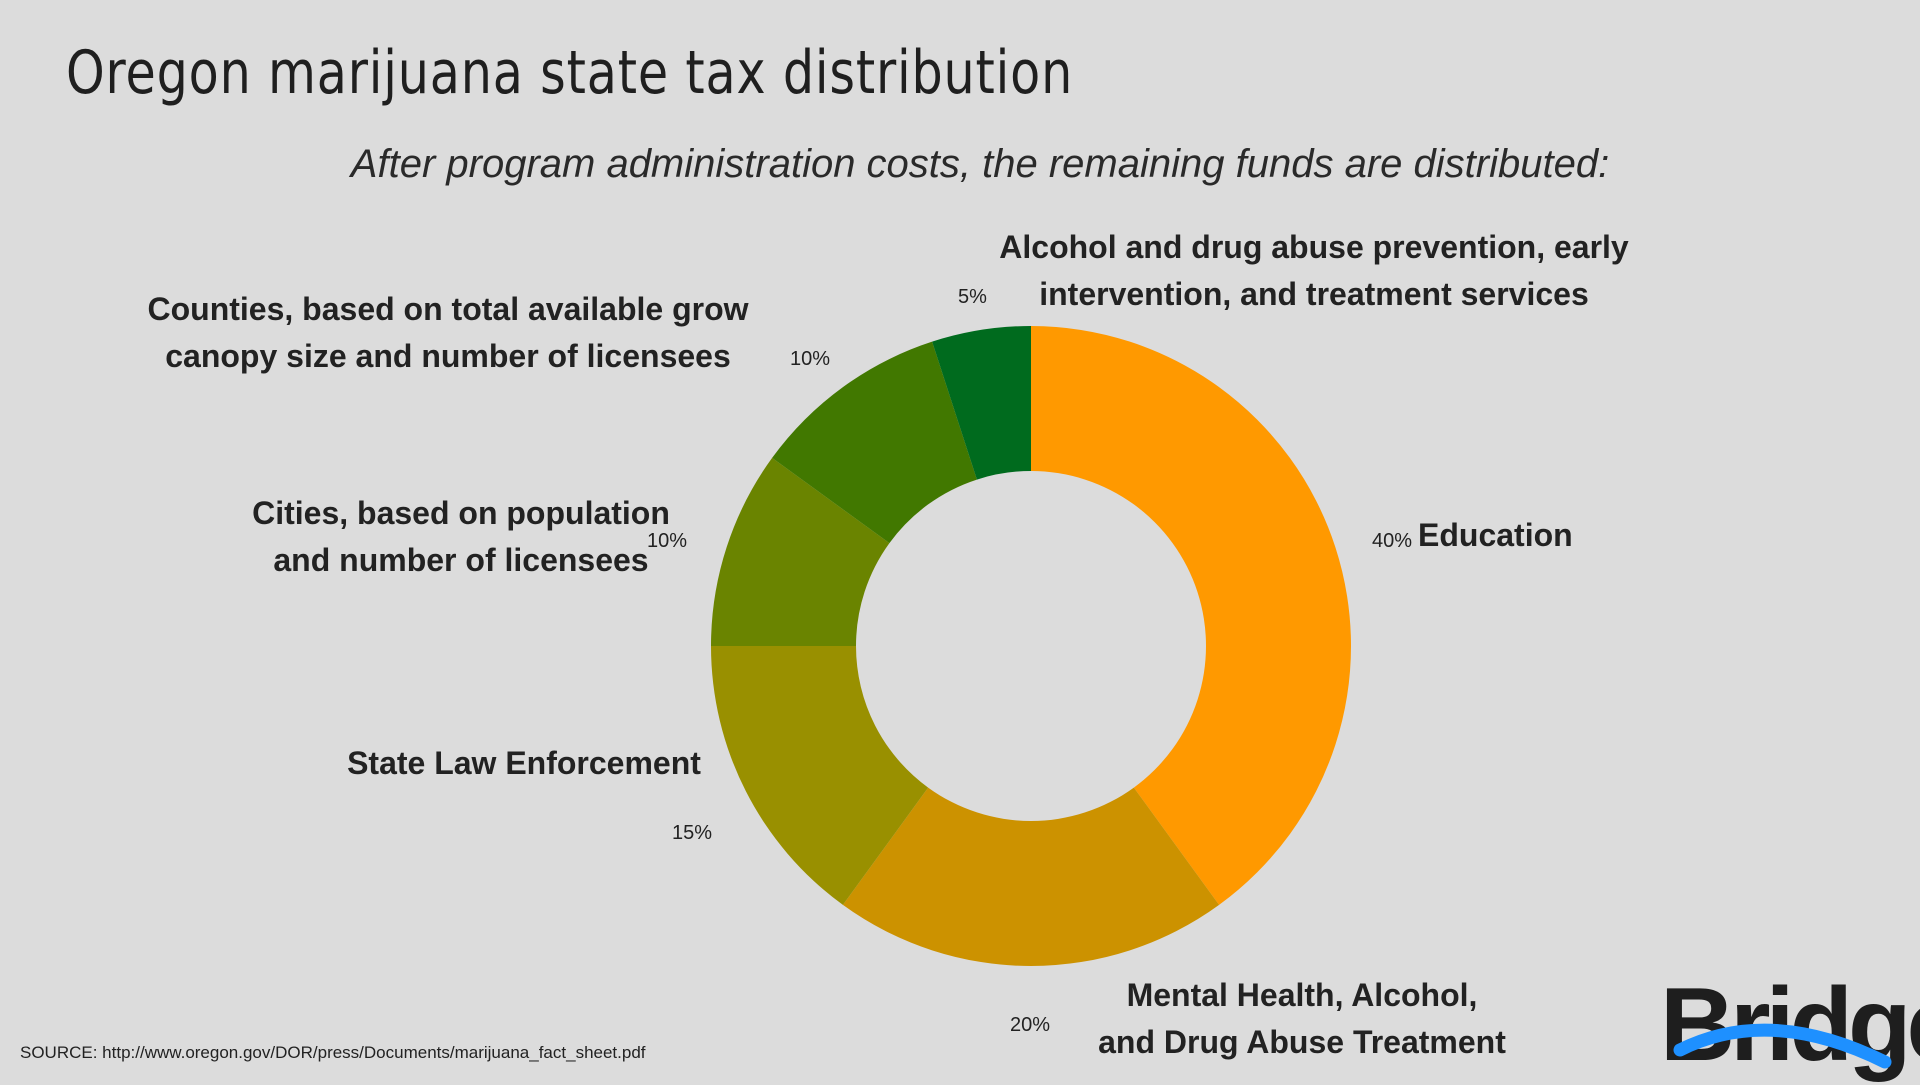 The height and width of the screenshot is (1085, 1920). What do you see at coordinates (1302, 1042) in the screenshot?
I see `category-label-line: and Drug Abuse Treatment` at bounding box center [1302, 1042].